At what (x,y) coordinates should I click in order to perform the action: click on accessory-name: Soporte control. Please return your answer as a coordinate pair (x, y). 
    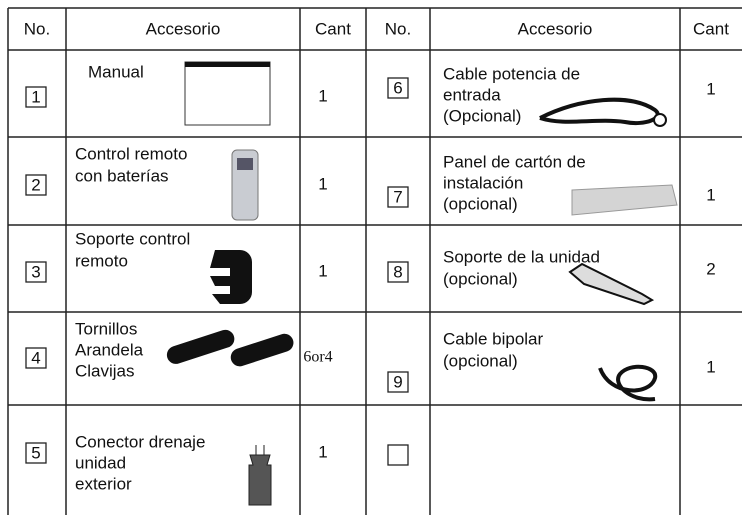
    Looking at the image, I should click on (132, 238).